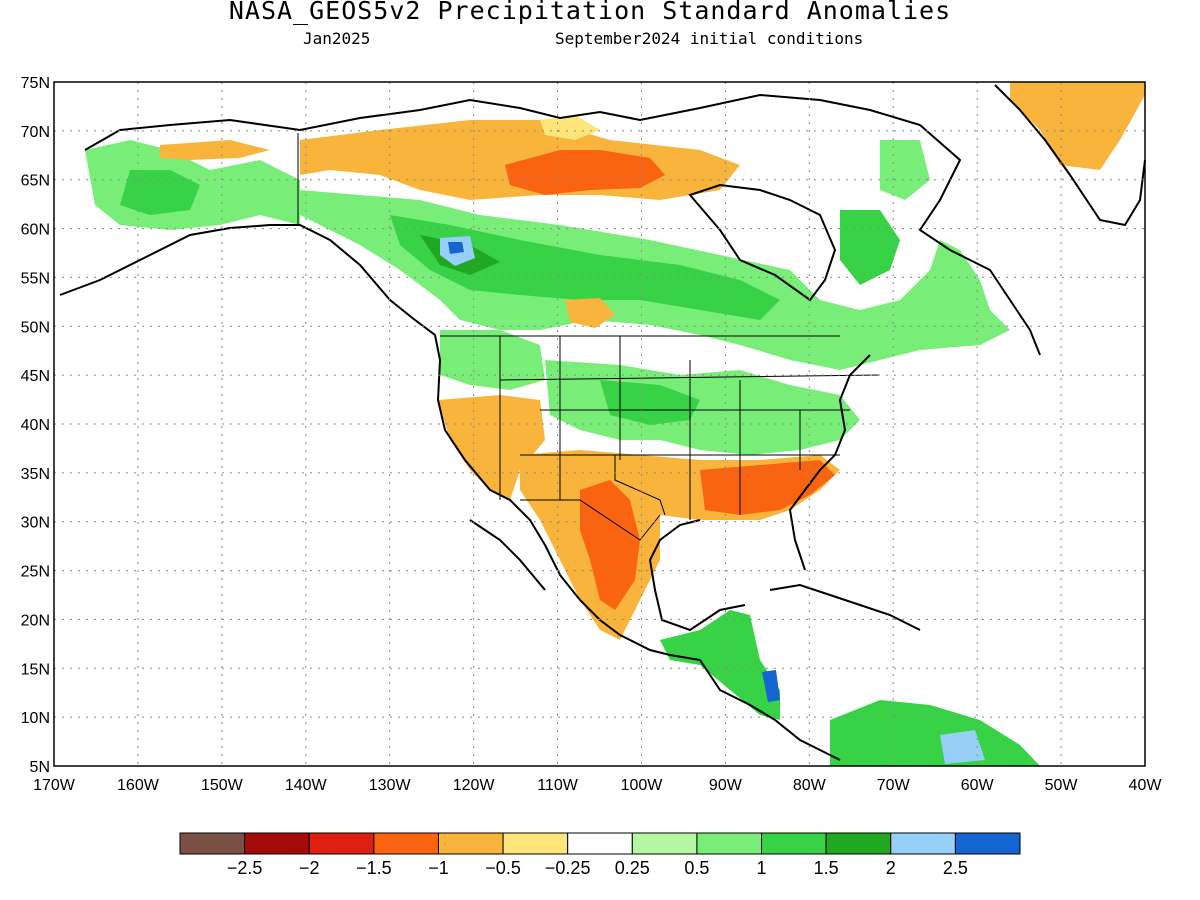 This screenshot has width=1200, height=900. Describe the element at coordinates (642, 785) in the screenshot. I see `lon-label: 100W` at that location.